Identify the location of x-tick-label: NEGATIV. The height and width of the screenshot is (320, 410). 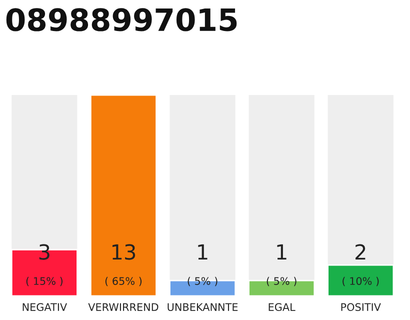
(45, 307).